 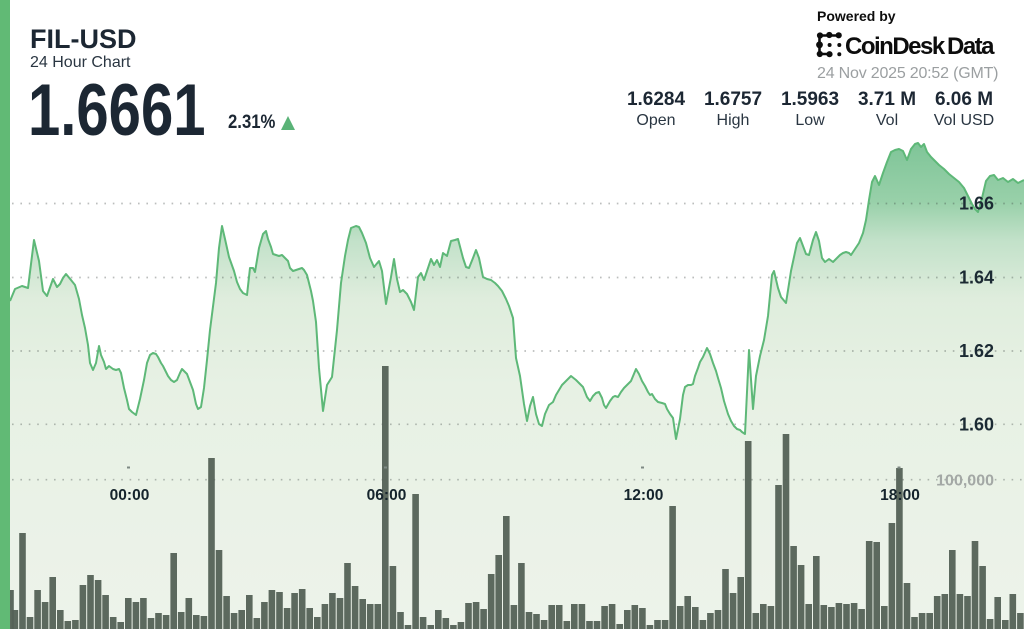 I want to click on svg-text: 18:00, so click(x=900, y=495).